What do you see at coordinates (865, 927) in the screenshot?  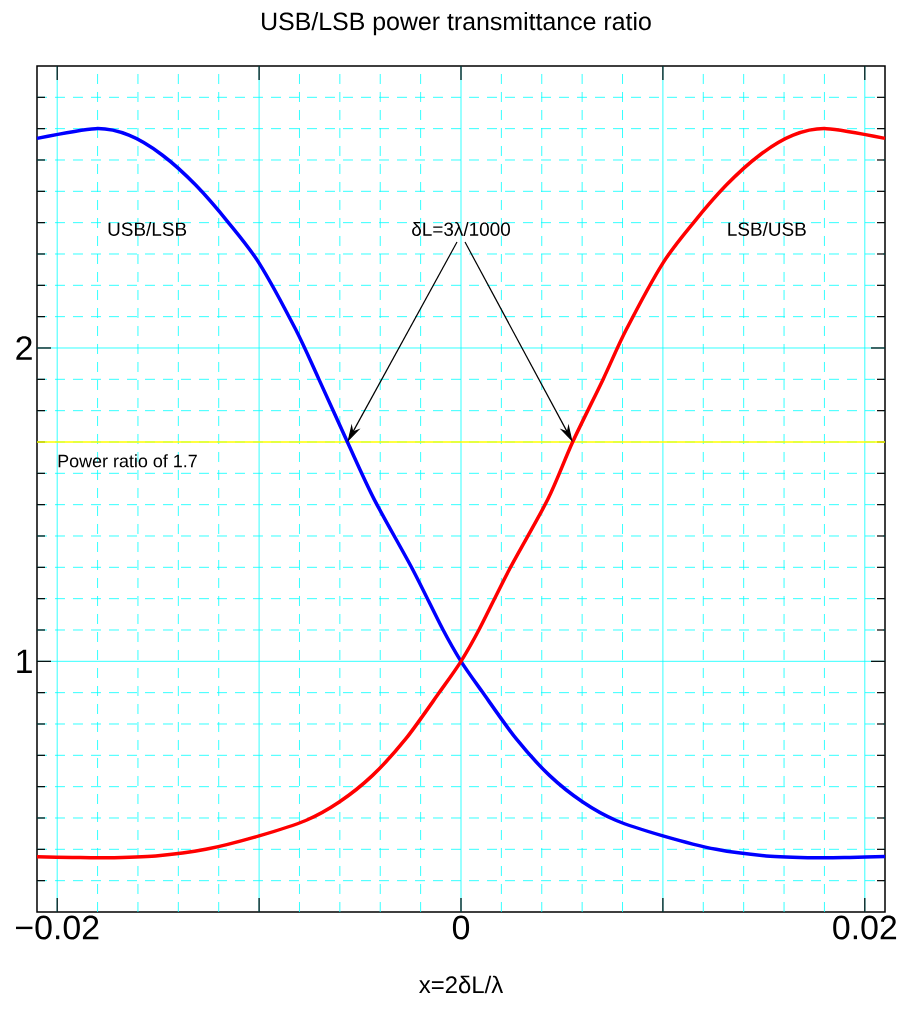 I see `x-tick-label: 0.02` at bounding box center [865, 927].